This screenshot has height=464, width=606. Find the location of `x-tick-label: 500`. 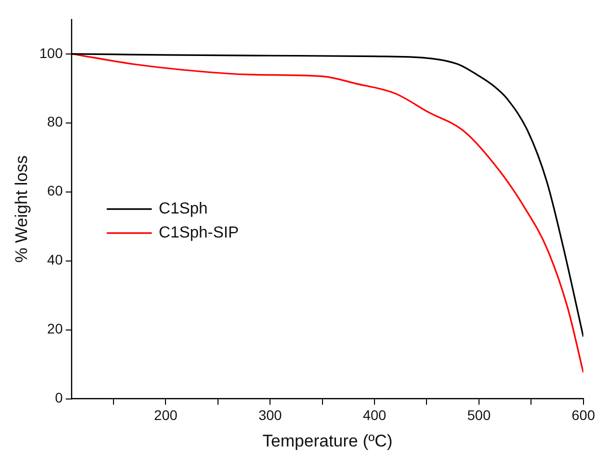

x-tick-label: 500 is located at coordinates (479, 415).